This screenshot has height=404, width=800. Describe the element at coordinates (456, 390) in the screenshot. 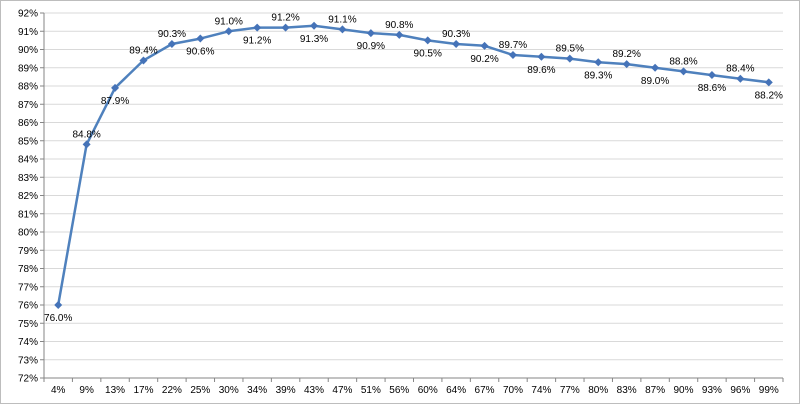

I see `x-tick-label: 64%` at that location.